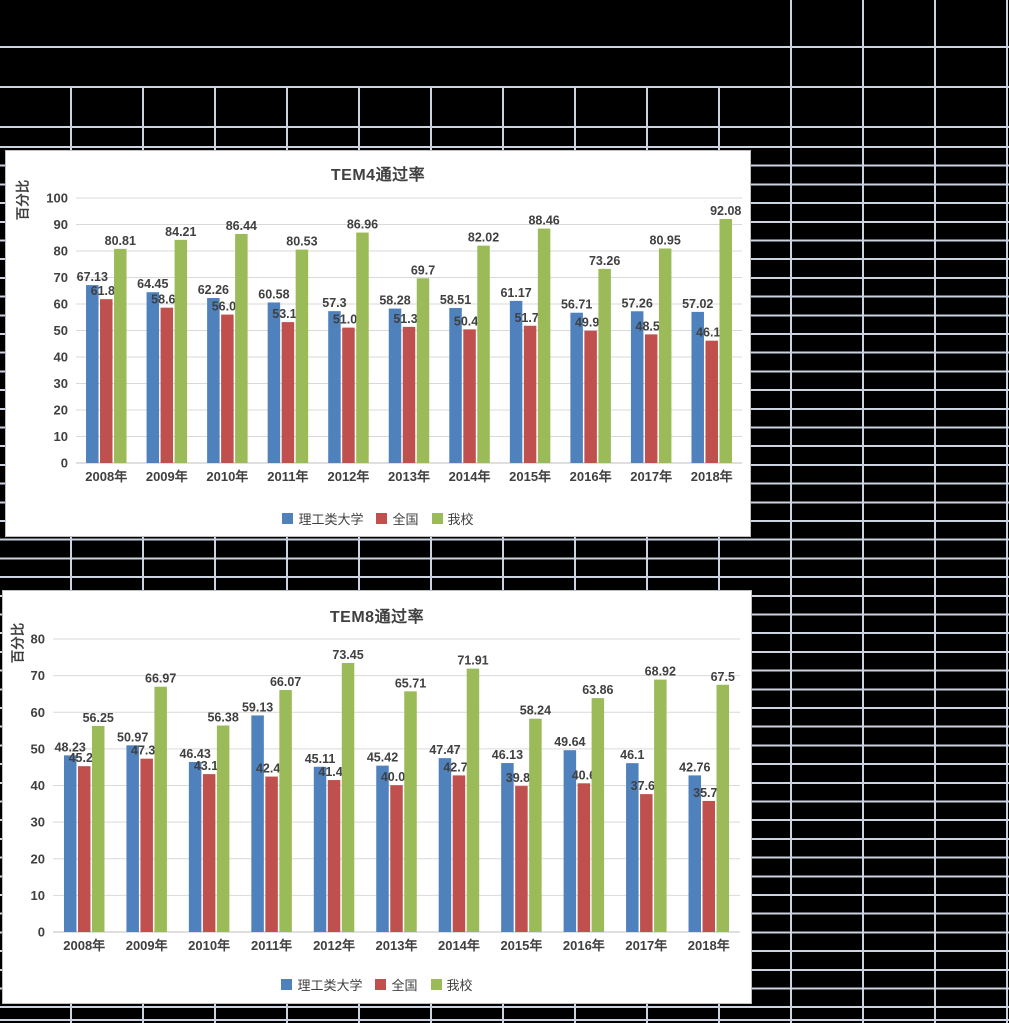  Describe the element at coordinates (665, 240) in the screenshot. I see `value-label: 80.95` at that location.